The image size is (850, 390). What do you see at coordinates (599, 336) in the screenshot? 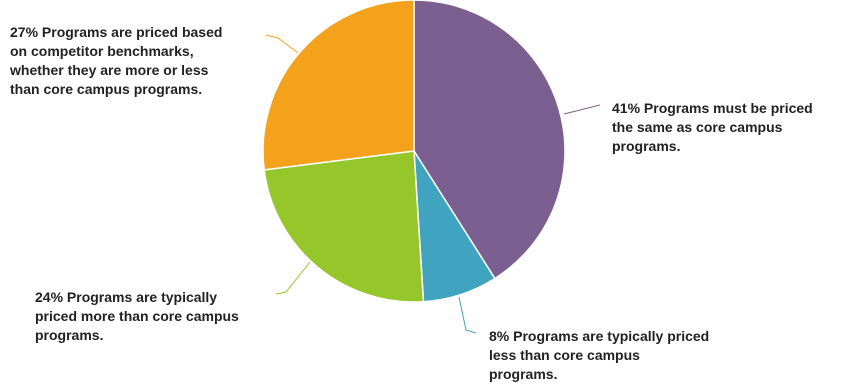
I see `slice-label-line: 8% Programs are typically priced` at bounding box center [599, 336].